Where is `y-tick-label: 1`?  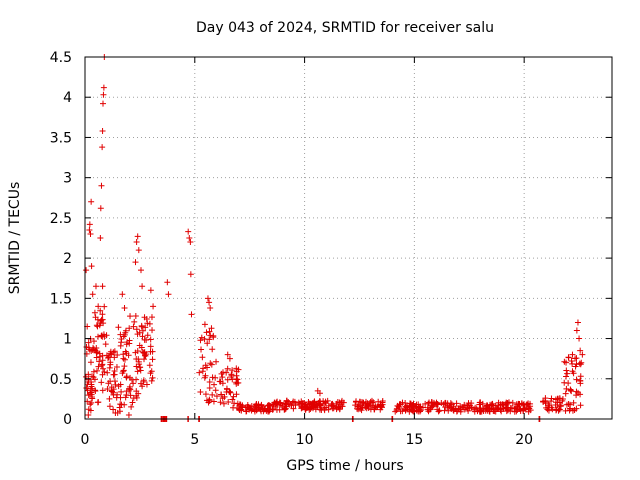
y-tick-label: 1 is located at coordinates (67, 340).